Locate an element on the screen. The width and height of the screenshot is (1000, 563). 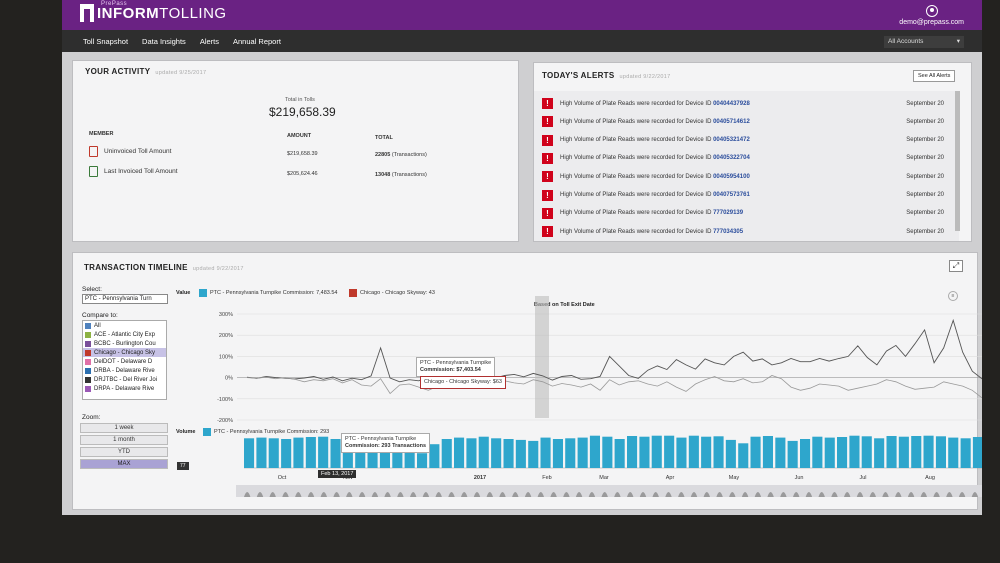
series-select: PTC - Pennsylvania Turn is located at coordinates (125, 299).